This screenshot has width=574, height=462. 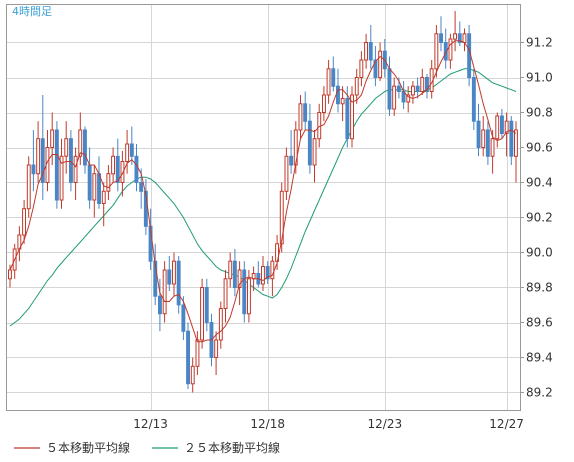 What do you see at coordinates (539, 183) in the screenshot?
I see `y-tick-label-6: 90.4` at bounding box center [539, 183].